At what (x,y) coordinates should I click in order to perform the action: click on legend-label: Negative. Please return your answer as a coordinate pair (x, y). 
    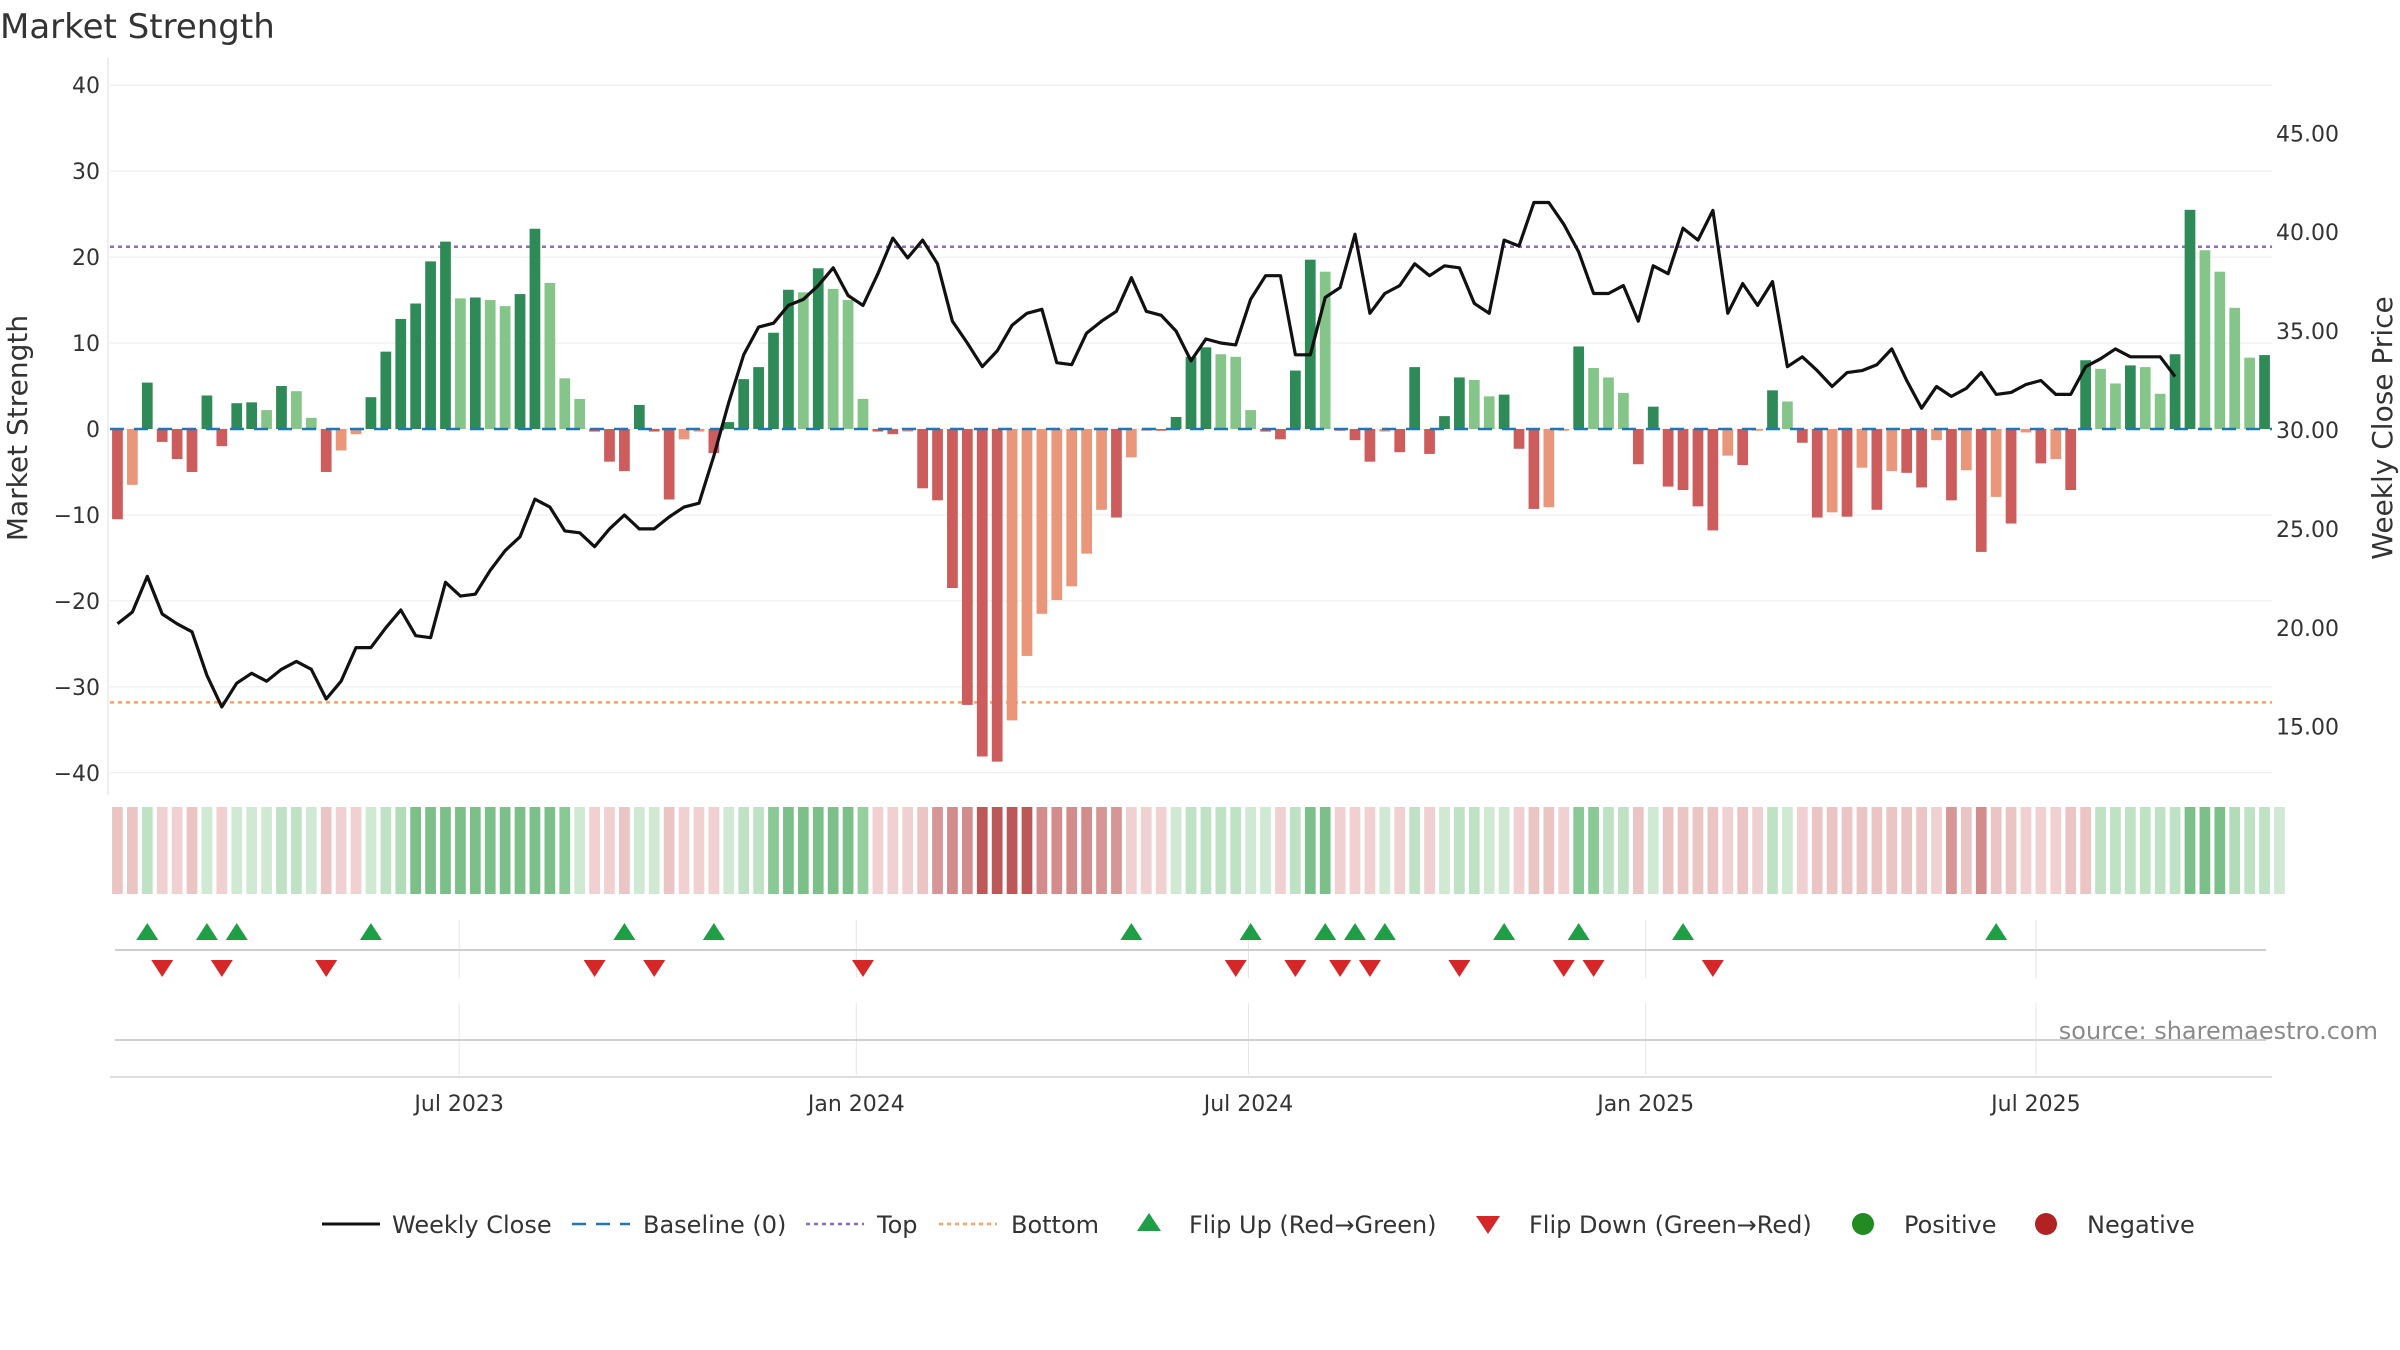
    Looking at the image, I should click on (2141, 1225).